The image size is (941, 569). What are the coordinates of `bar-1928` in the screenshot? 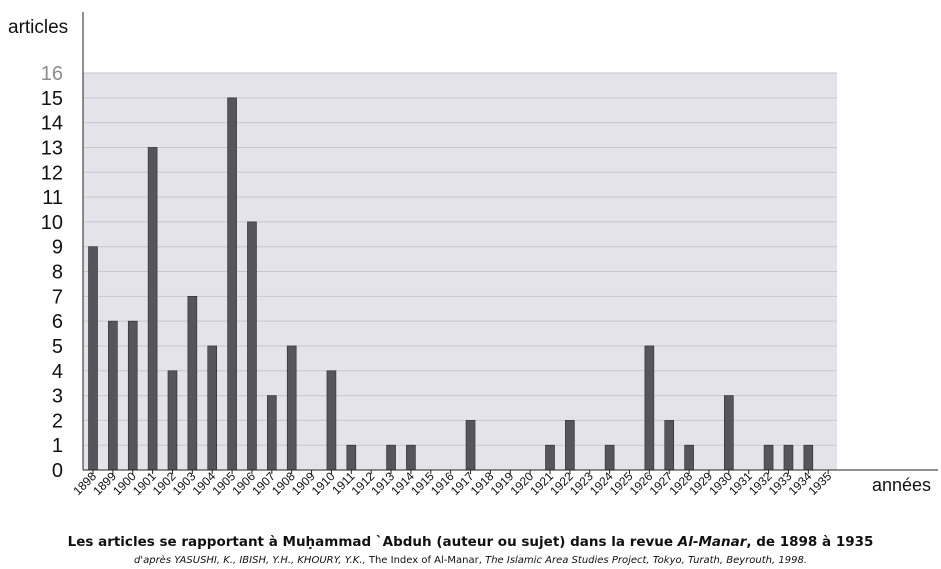 It's located at (689, 457).